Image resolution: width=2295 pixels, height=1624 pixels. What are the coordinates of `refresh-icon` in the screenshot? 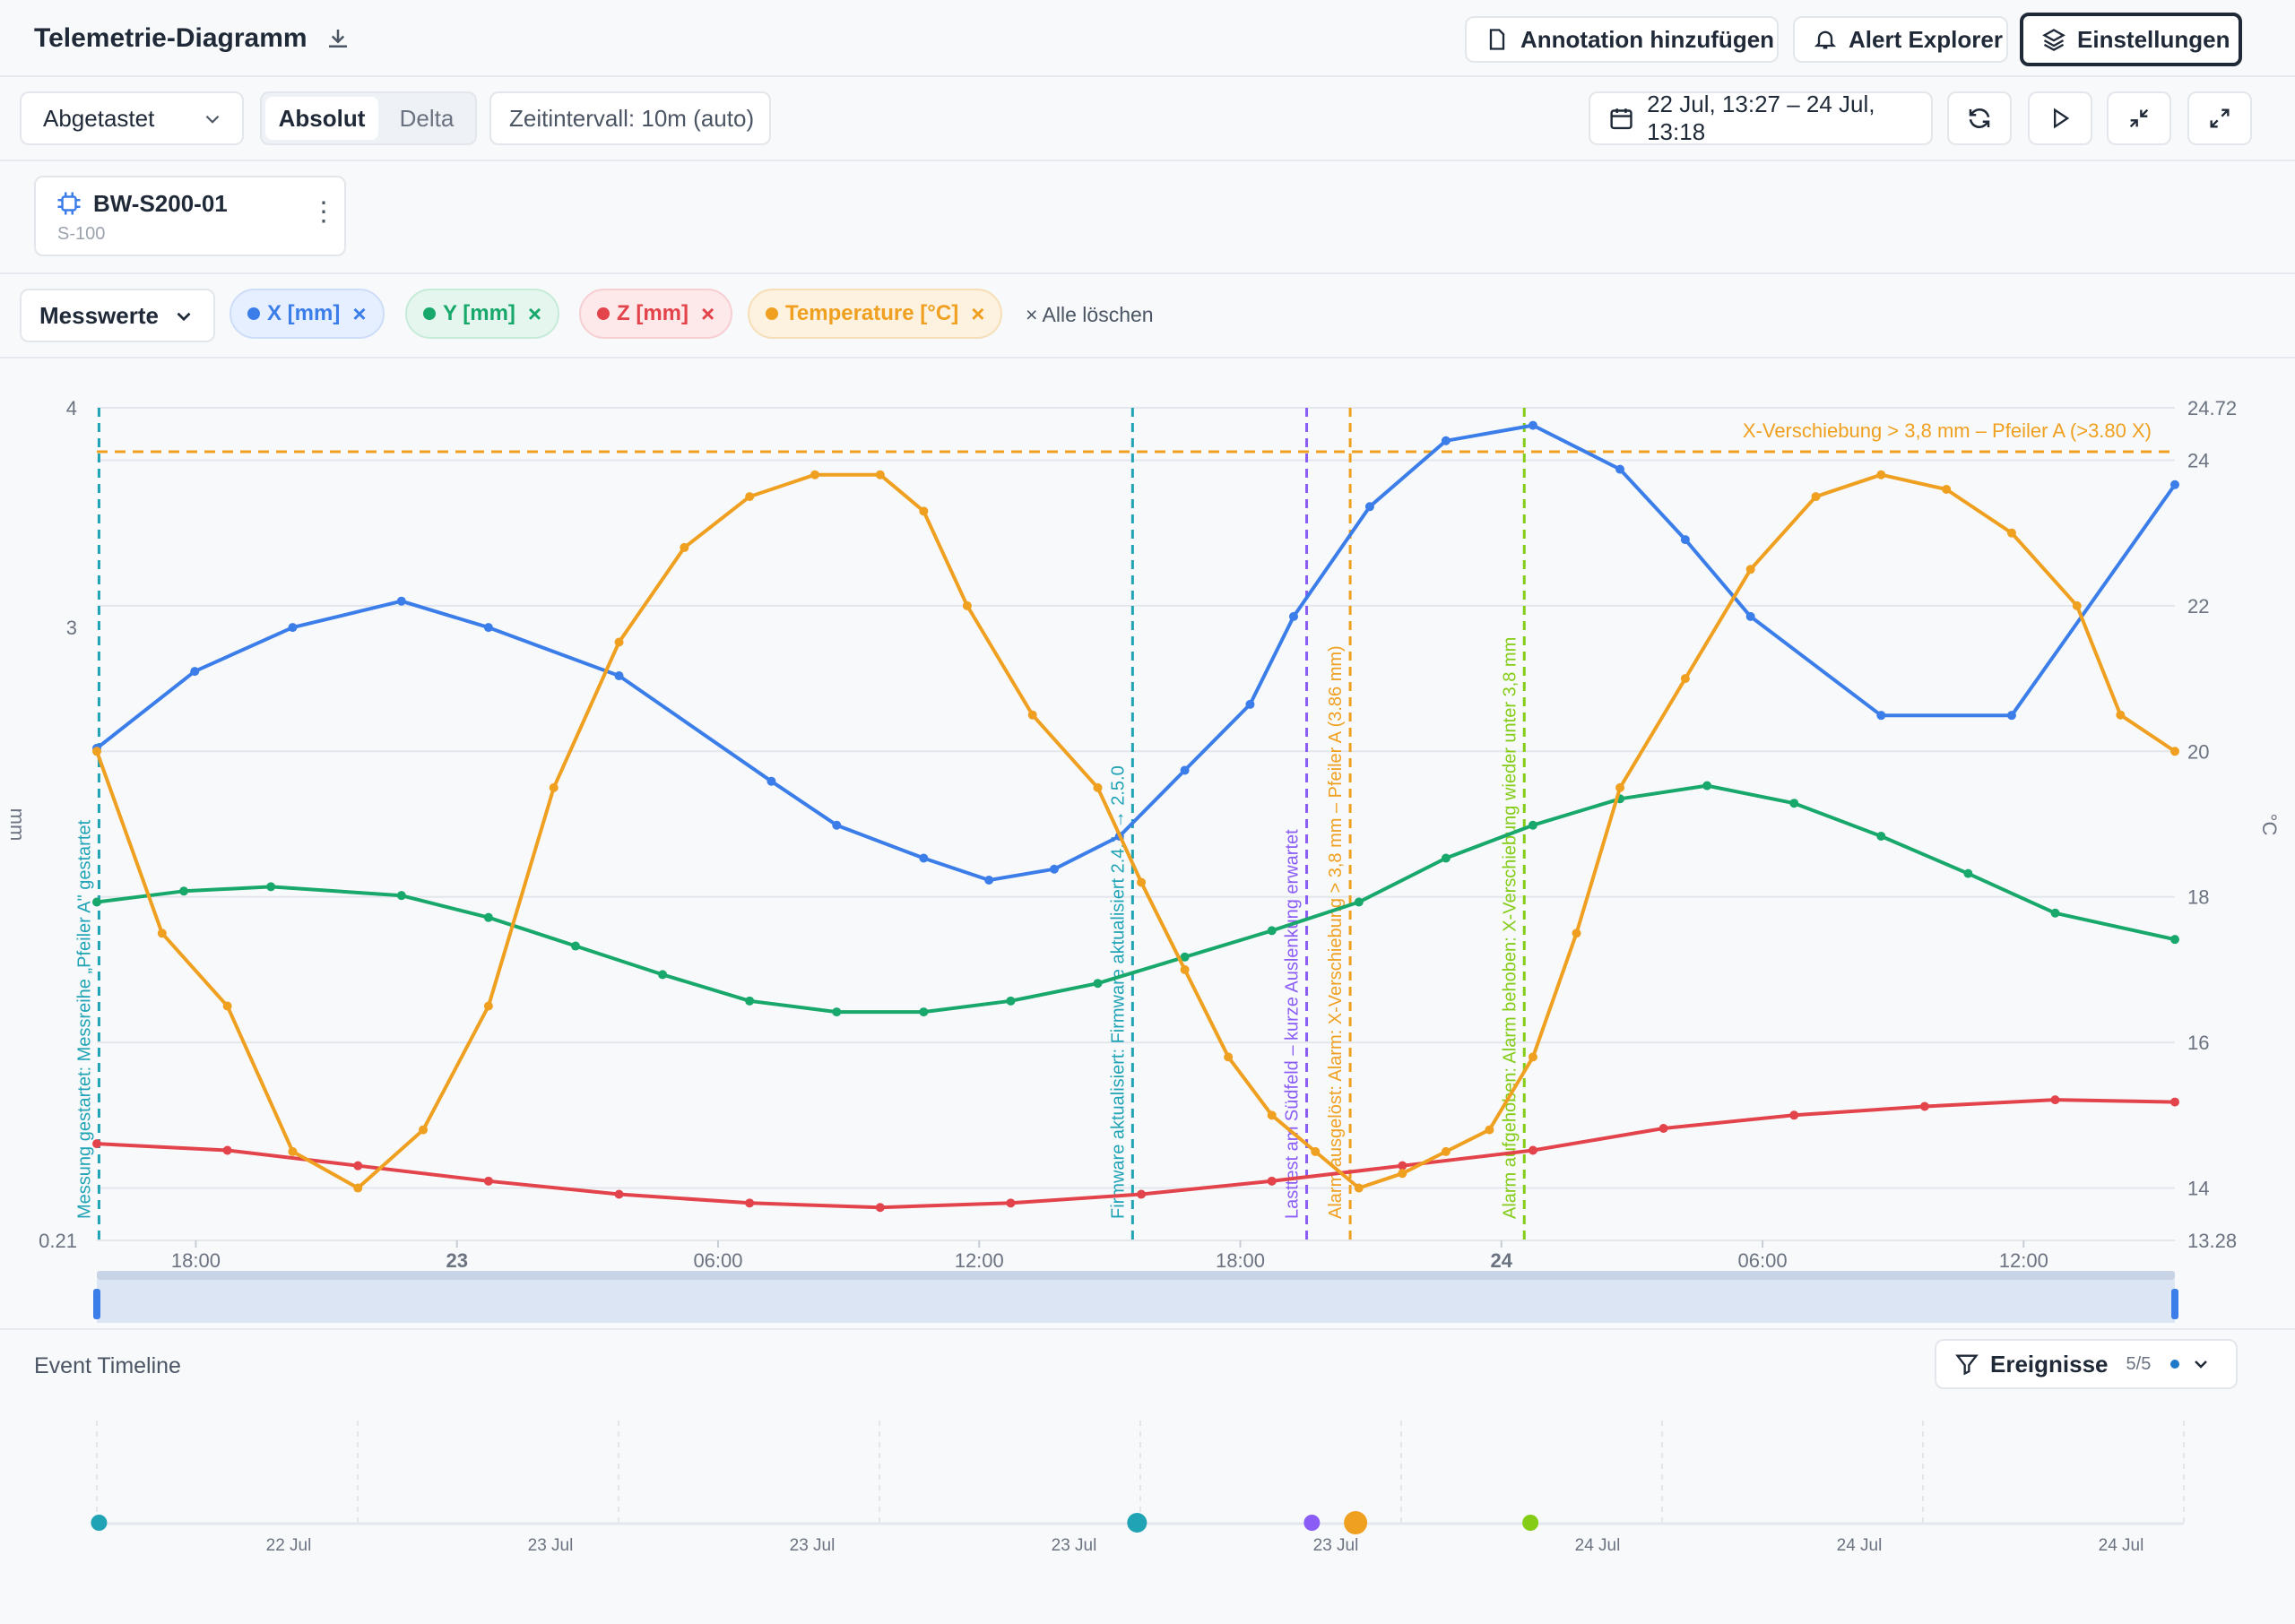 It's located at (1980, 118).